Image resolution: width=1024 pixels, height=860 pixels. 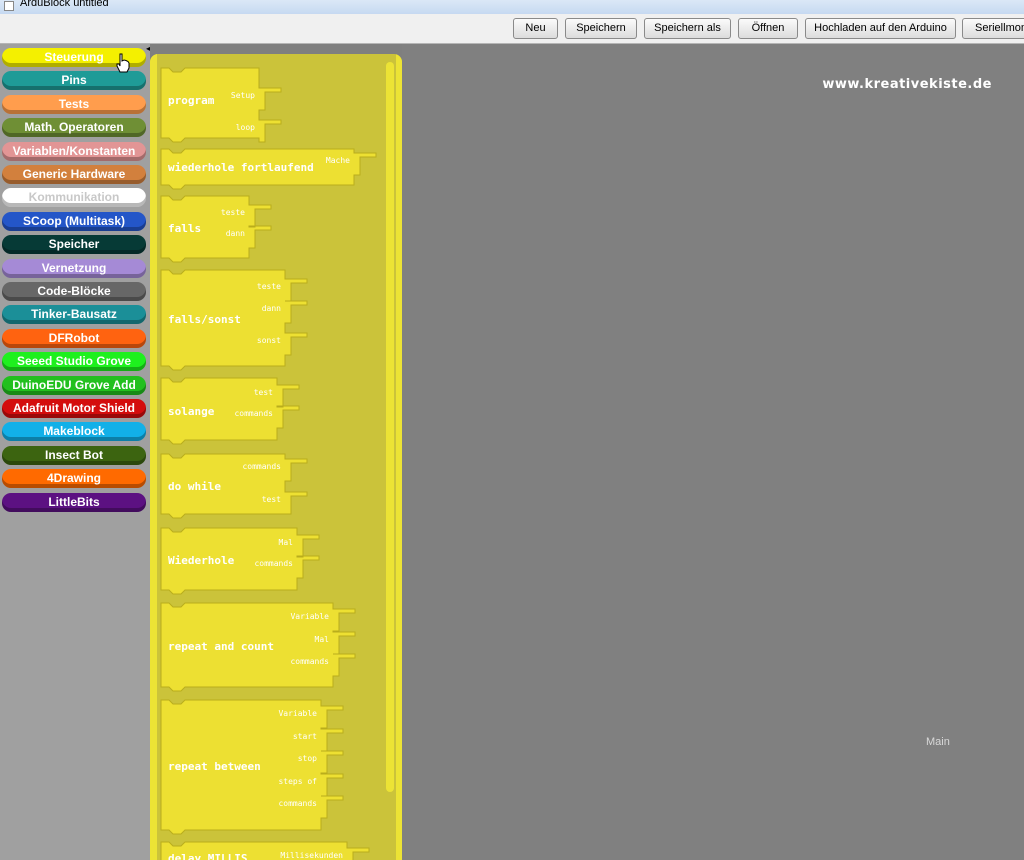 I want to click on category-button: SCoop (Multitask), so click(x=74, y=221).